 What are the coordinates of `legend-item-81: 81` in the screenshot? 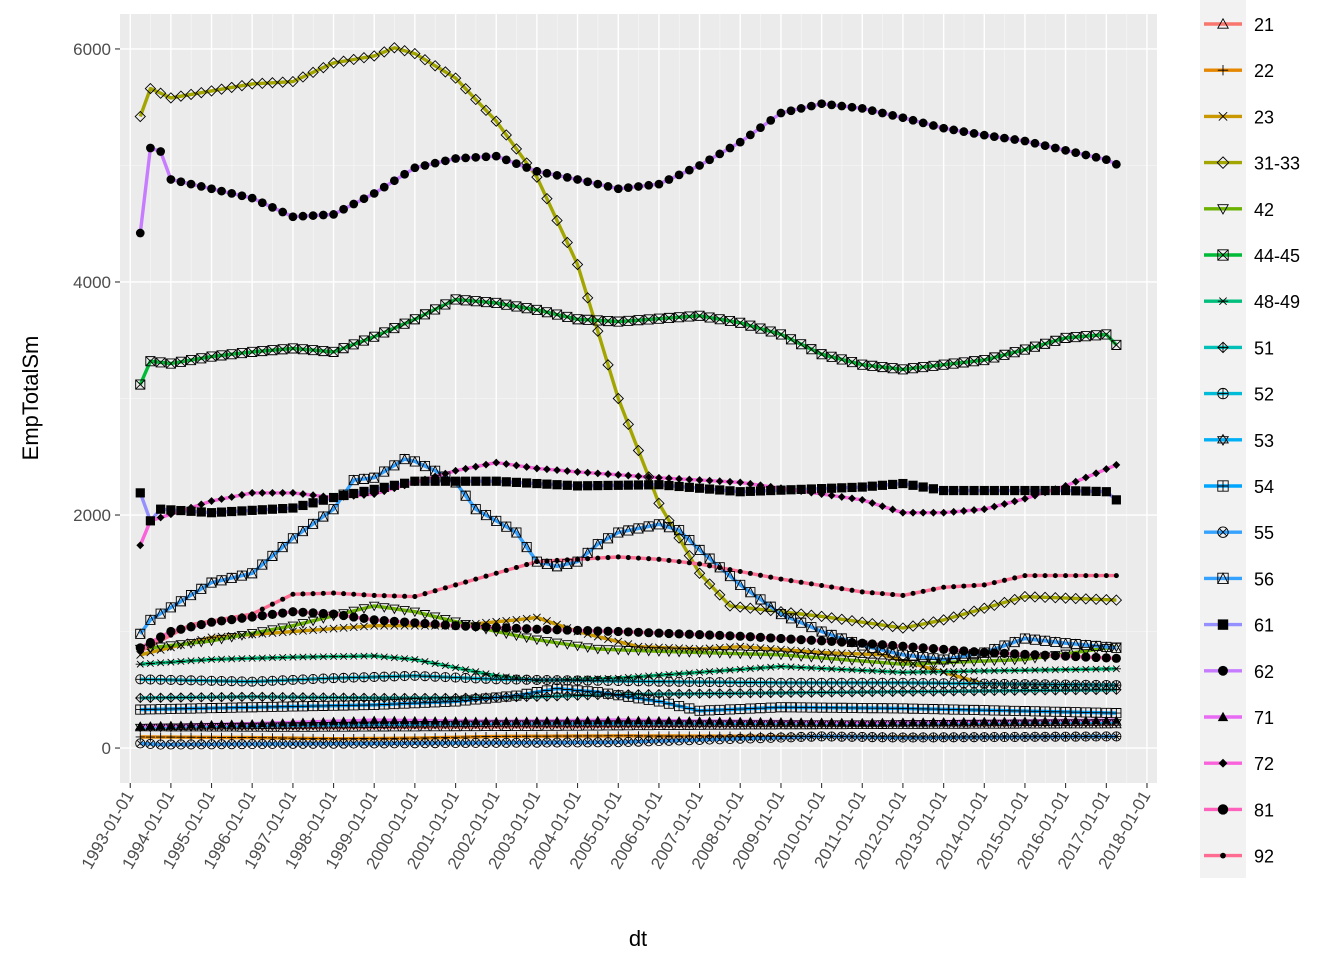 It's located at (1239, 810).